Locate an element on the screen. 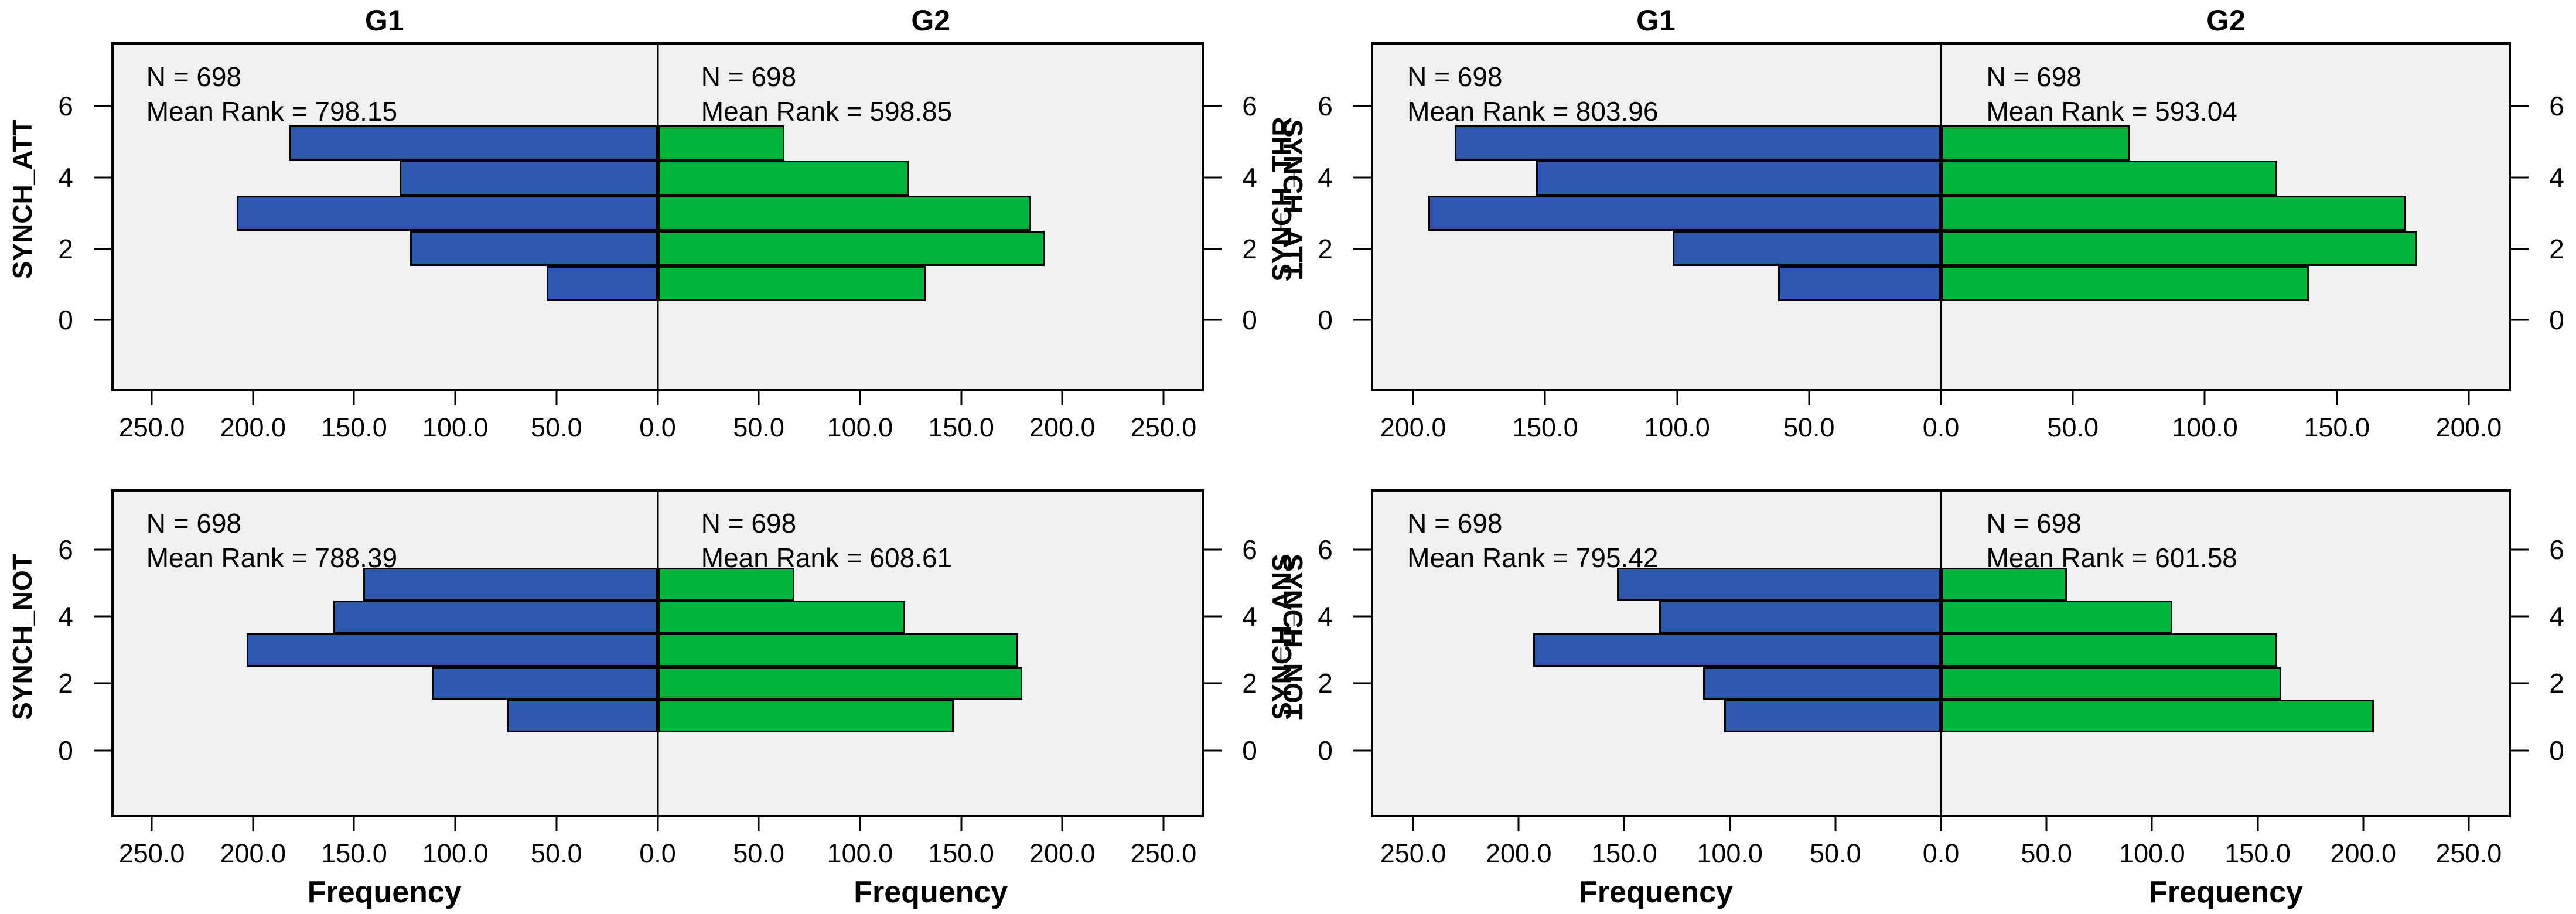  stats-g2-SYNCH_THR: N = 698 Mean Rank = 593.04 is located at coordinates (2112, 95).